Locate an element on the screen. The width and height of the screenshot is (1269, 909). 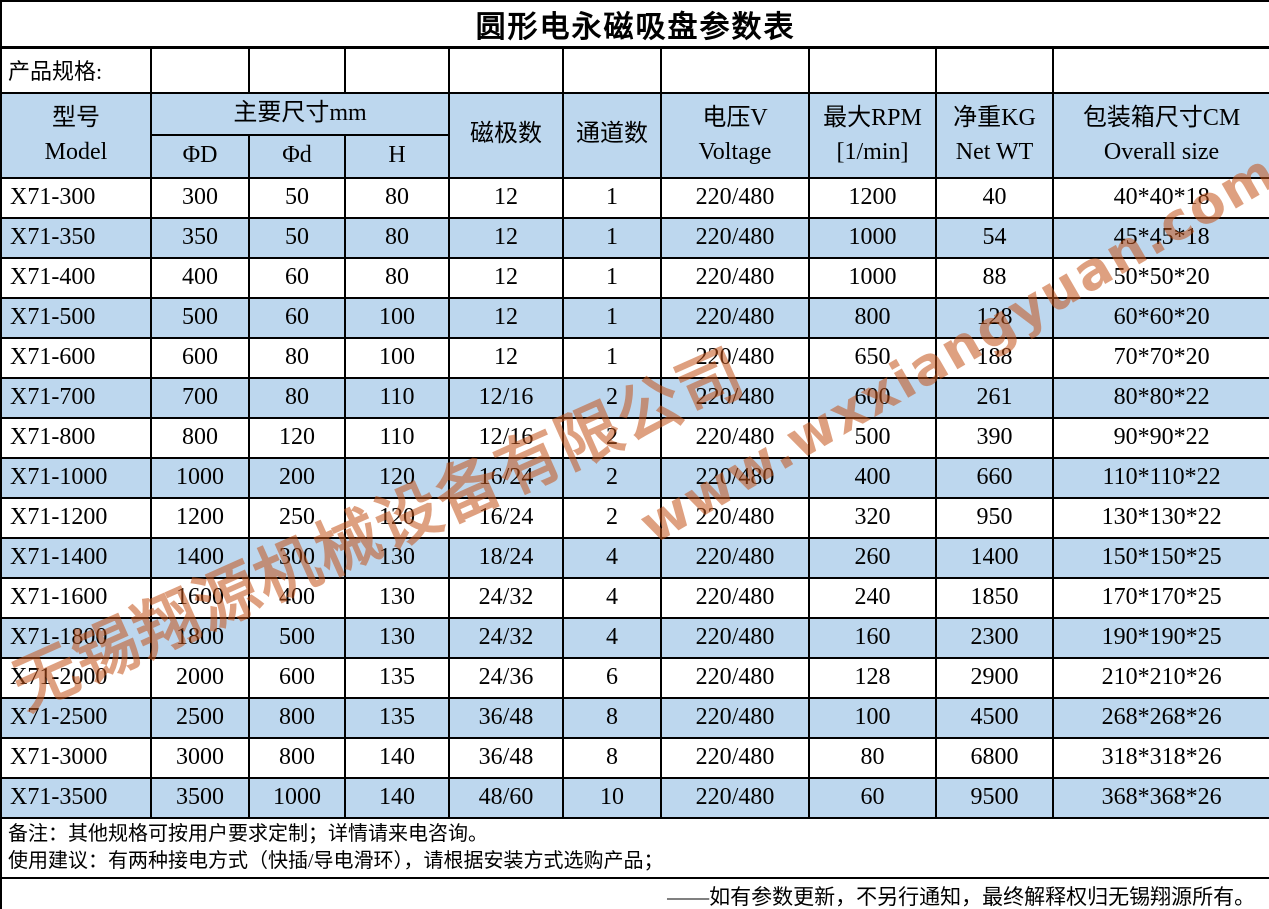
cell-box-size: 50*50*20 is located at coordinates (1160, 277).